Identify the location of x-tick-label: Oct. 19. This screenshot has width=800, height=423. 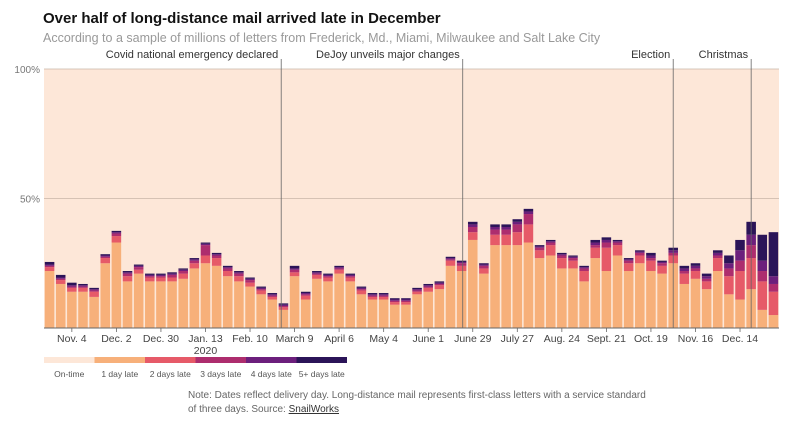
(651, 339).